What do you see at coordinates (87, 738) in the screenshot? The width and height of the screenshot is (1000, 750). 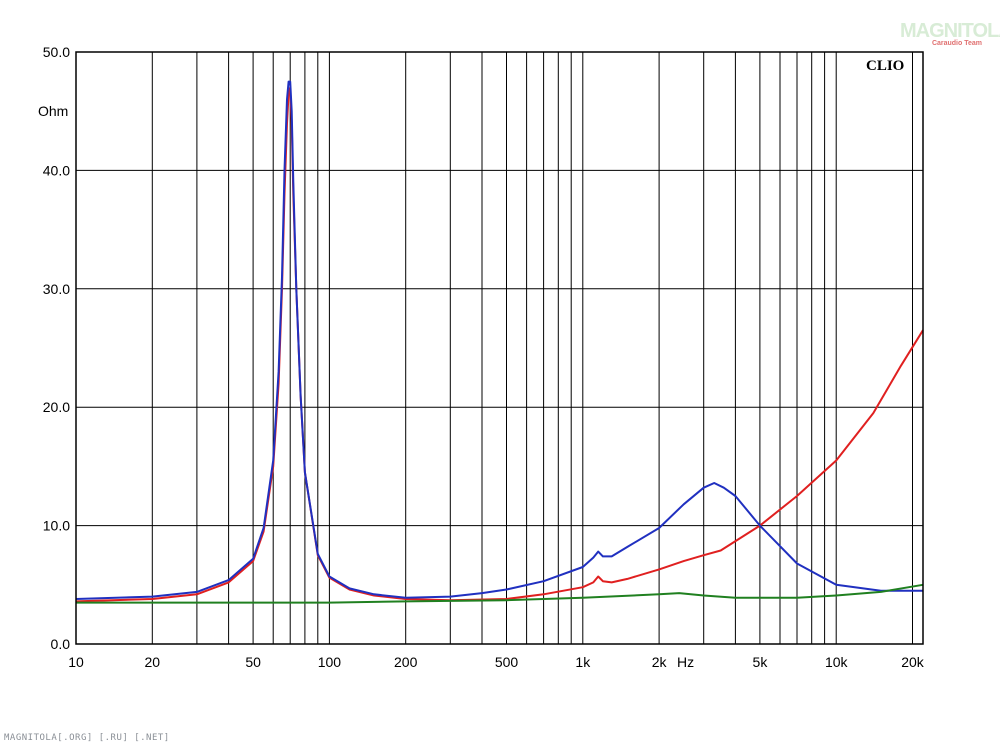 I see `footer-text: MAGNITOLA[.ORG] [.RU] [.NET]` at bounding box center [87, 738].